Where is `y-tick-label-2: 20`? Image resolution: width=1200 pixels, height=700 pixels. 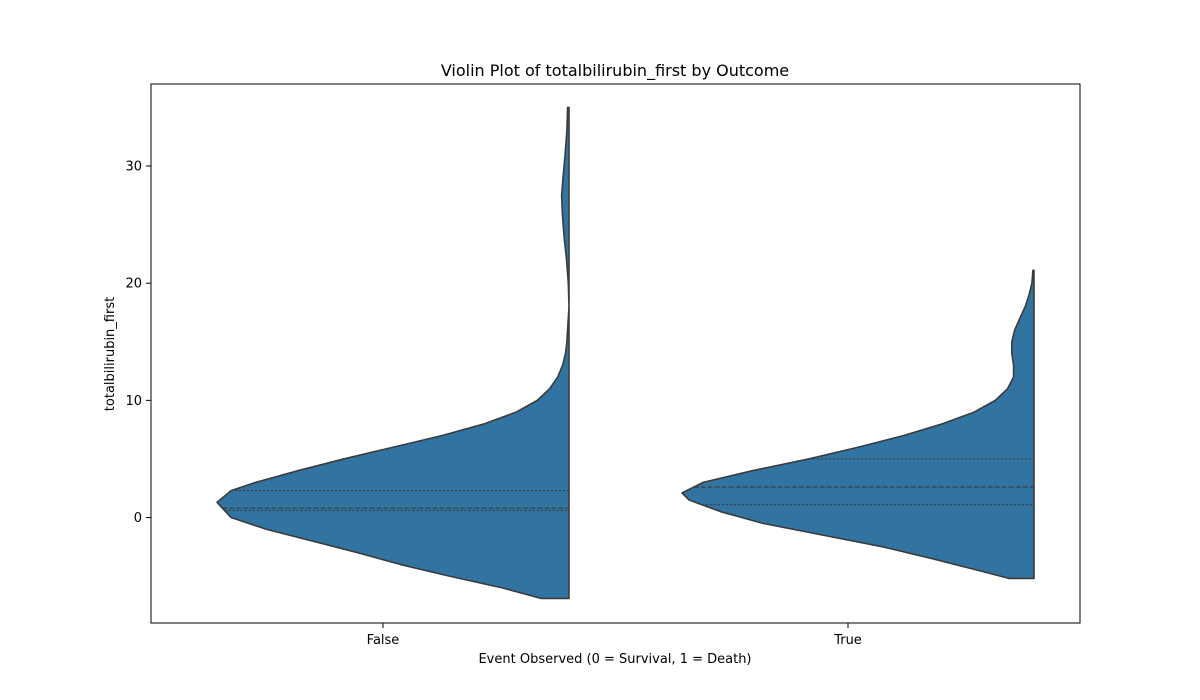 y-tick-label-2: 20 is located at coordinates (133, 284).